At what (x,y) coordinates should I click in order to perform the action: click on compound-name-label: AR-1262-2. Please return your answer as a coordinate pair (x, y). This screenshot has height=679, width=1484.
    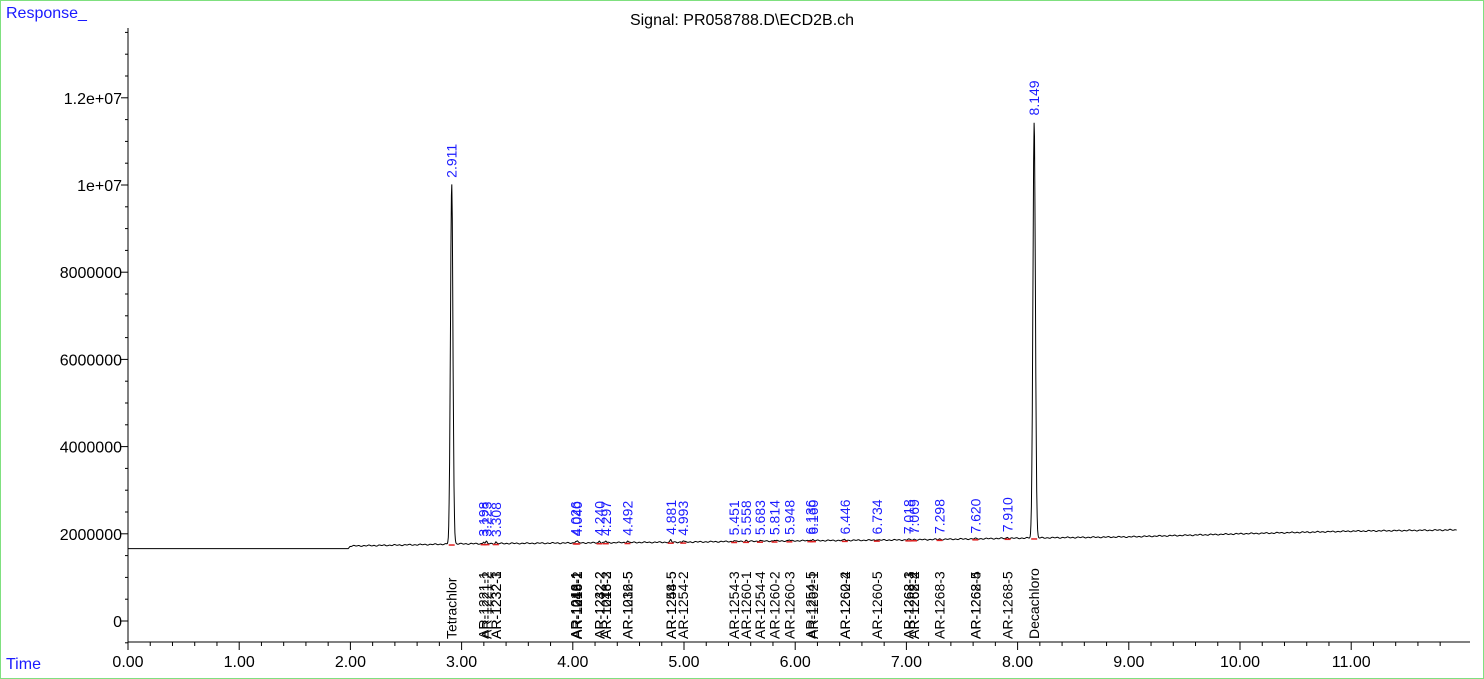
    Looking at the image, I should click on (845, 605).